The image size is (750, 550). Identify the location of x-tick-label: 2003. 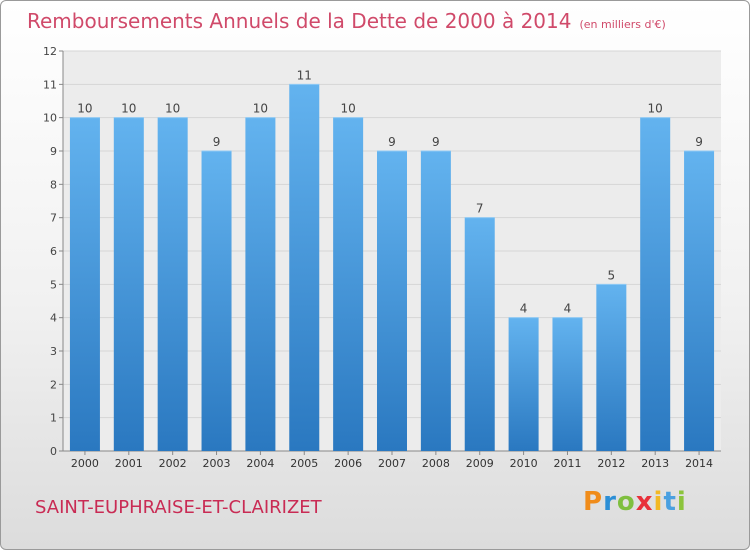
(217, 463).